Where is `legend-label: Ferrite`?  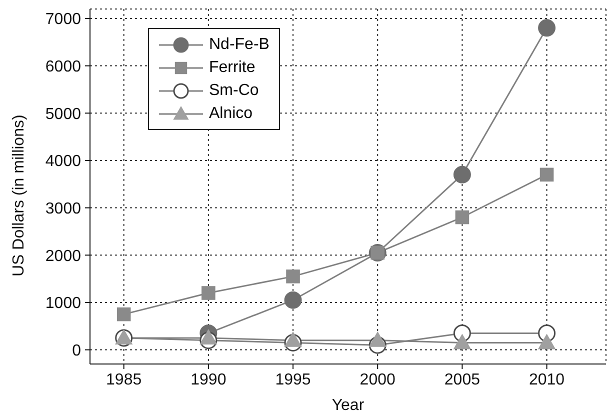 legend-label: Ferrite is located at coordinates (232, 67).